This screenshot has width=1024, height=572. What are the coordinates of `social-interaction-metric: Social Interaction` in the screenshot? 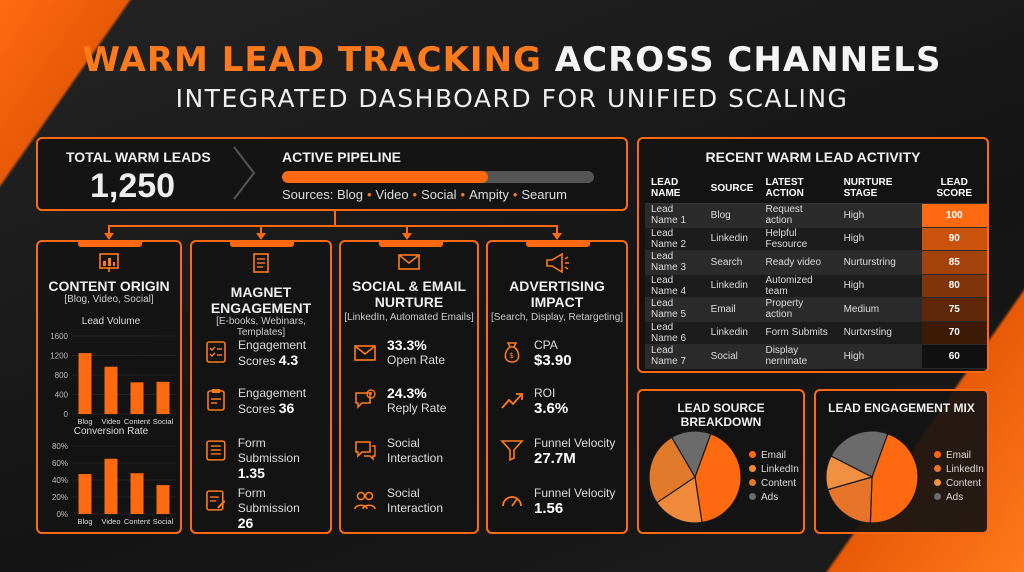 It's located at (398, 501).